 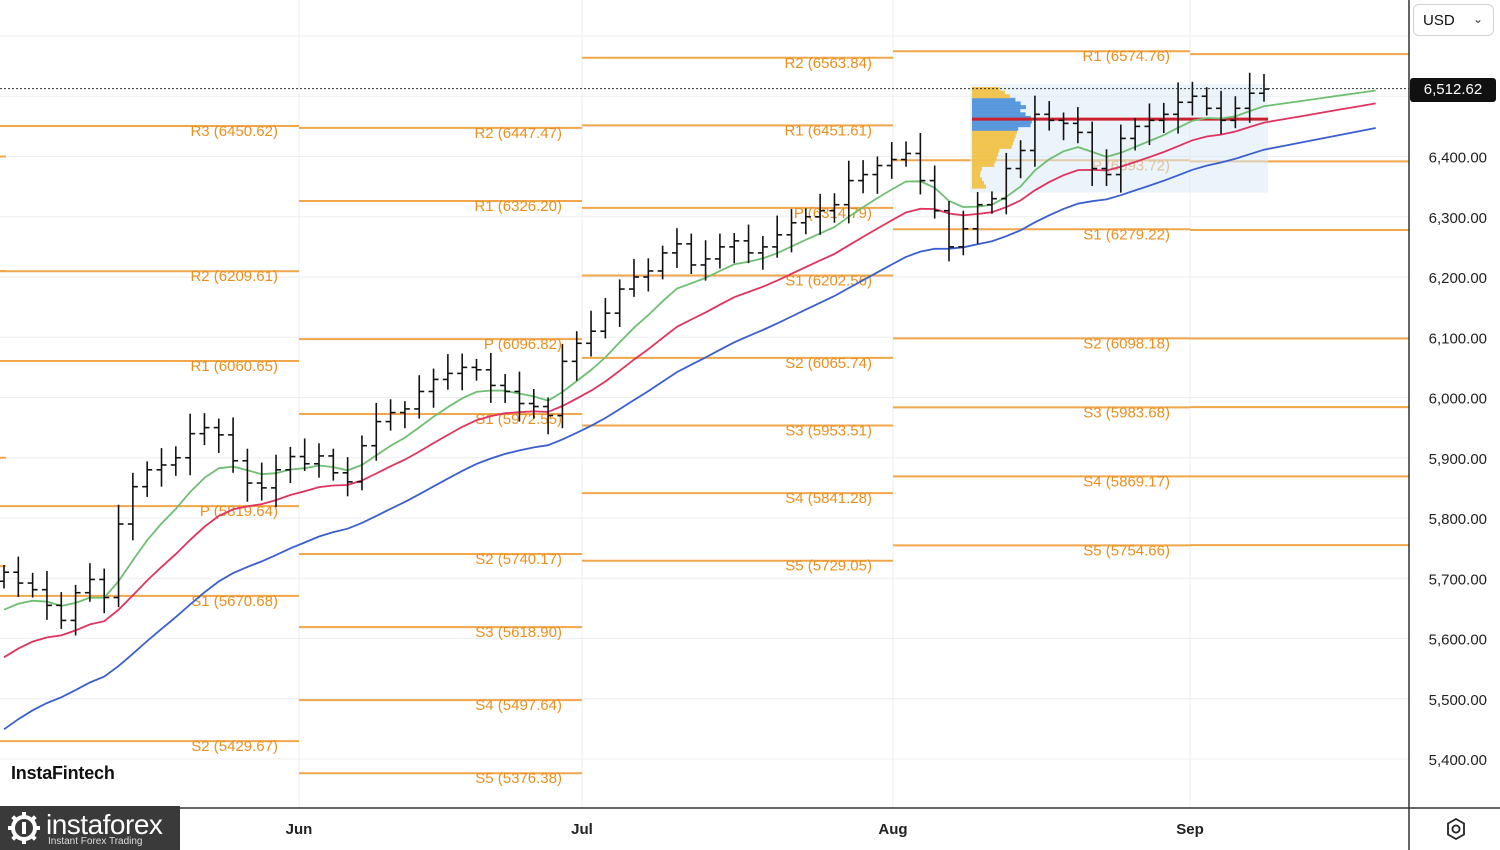 What do you see at coordinates (1458, 579) in the screenshot?
I see `y-tick-label: 5,700.00` at bounding box center [1458, 579].